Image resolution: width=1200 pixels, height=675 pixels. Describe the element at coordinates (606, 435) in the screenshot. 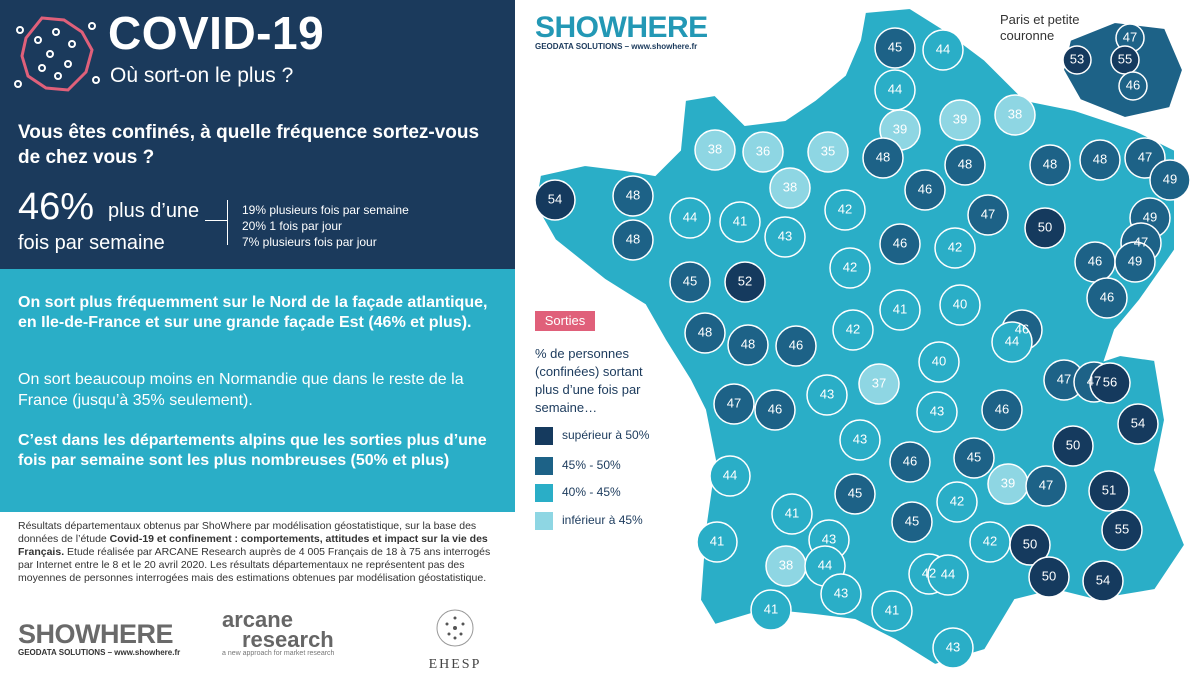

I see `legend-label: supérieur à 50%` at that location.